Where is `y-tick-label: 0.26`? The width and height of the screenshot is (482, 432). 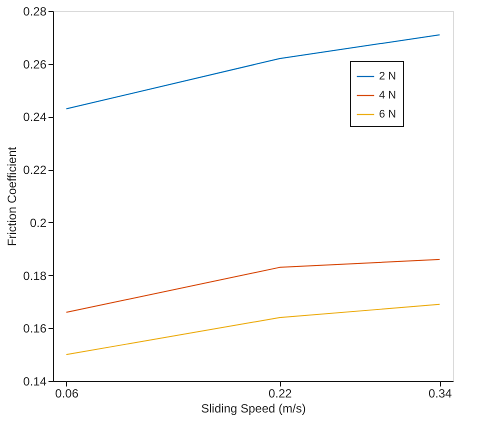
y-tick-label: 0.26 is located at coordinates (35, 64).